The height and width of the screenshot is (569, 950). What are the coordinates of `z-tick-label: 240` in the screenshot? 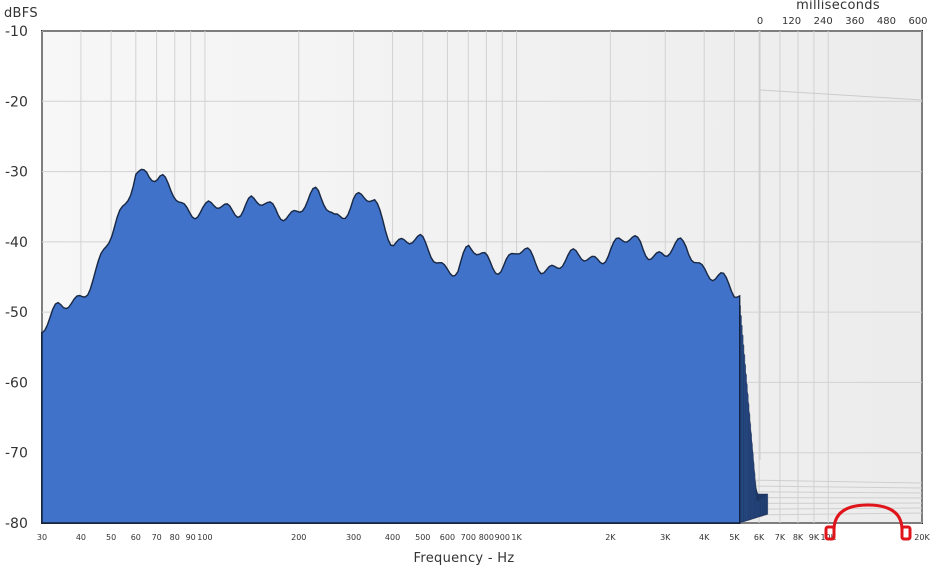 It's located at (823, 21).